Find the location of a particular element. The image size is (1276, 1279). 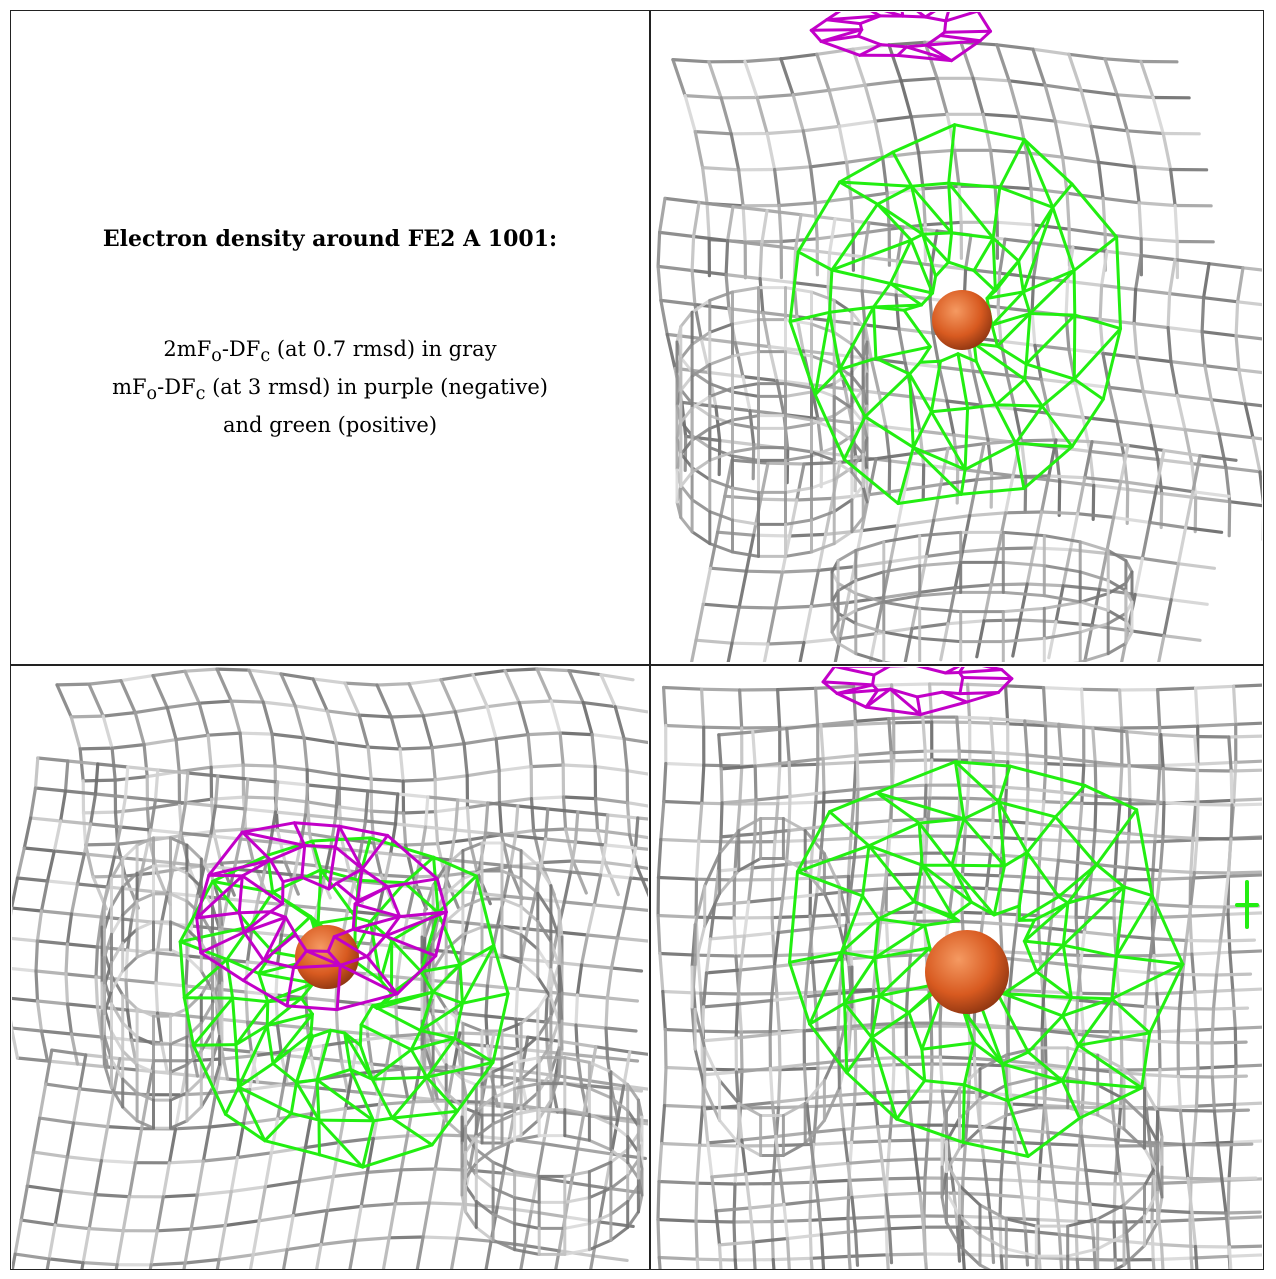

text-fofc-mid: -DF is located at coordinates (176, 387).